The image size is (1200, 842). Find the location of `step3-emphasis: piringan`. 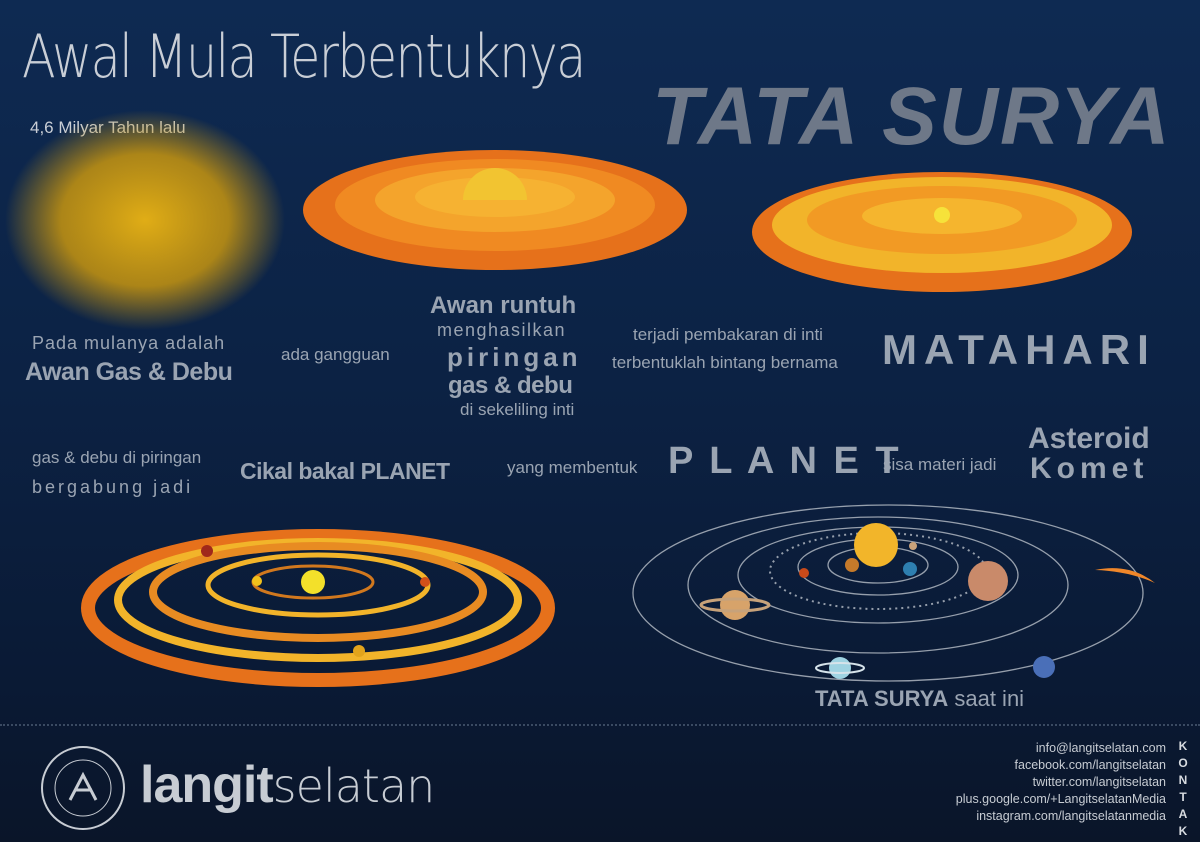

step3-emphasis: piringan is located at coordinates (514, 357).